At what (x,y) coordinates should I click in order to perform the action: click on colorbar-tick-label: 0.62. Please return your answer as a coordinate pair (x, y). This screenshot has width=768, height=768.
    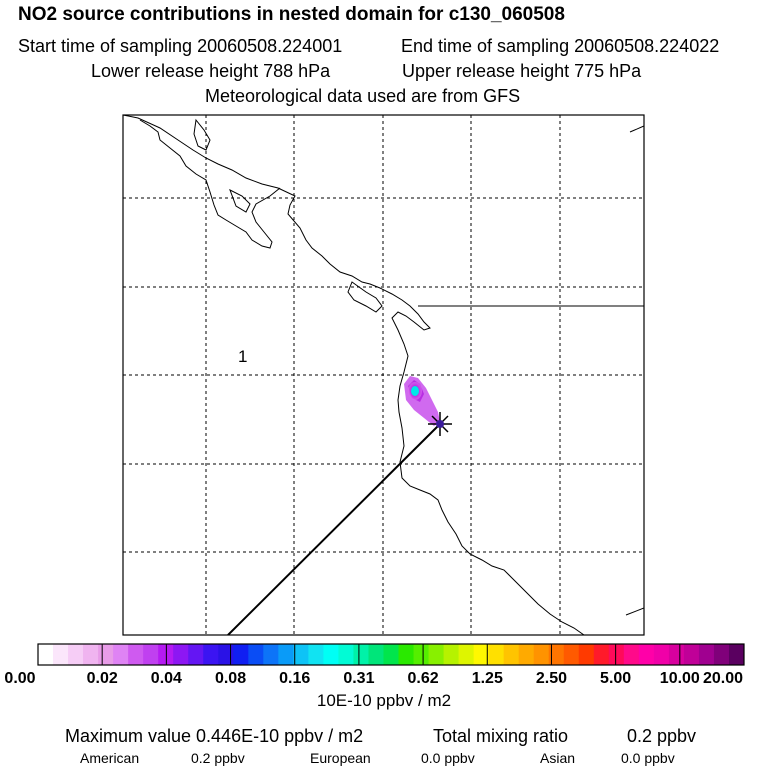
    Looking at the image, I should click on (423, 678).